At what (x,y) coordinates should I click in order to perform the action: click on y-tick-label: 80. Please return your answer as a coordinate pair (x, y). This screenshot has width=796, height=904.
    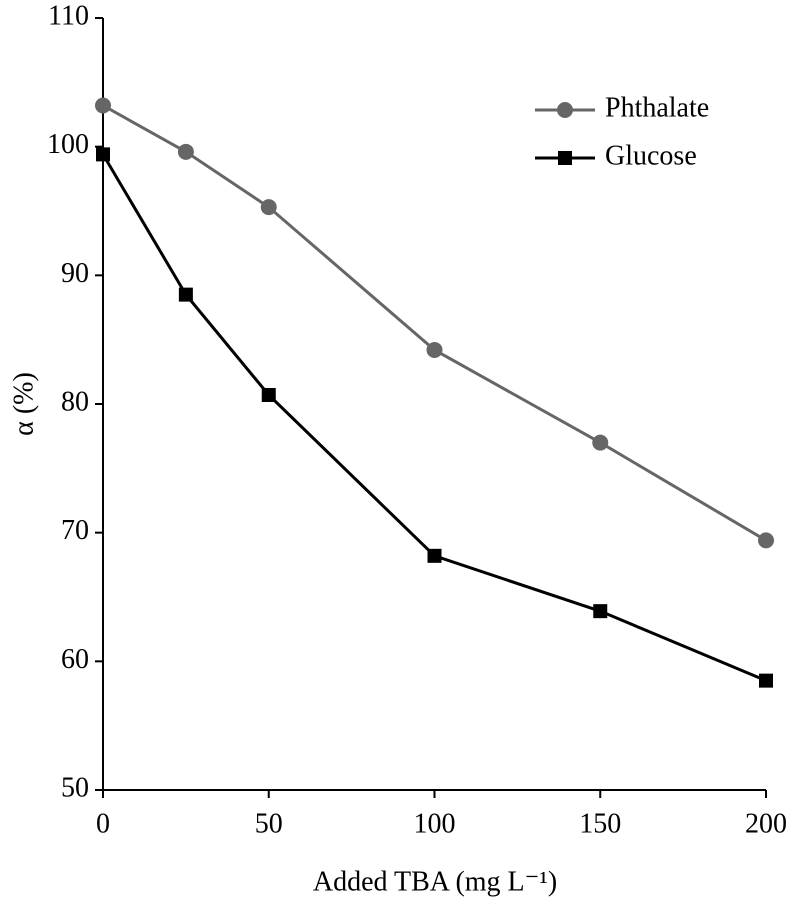
    Looking at the image, I should click on (75, 401).